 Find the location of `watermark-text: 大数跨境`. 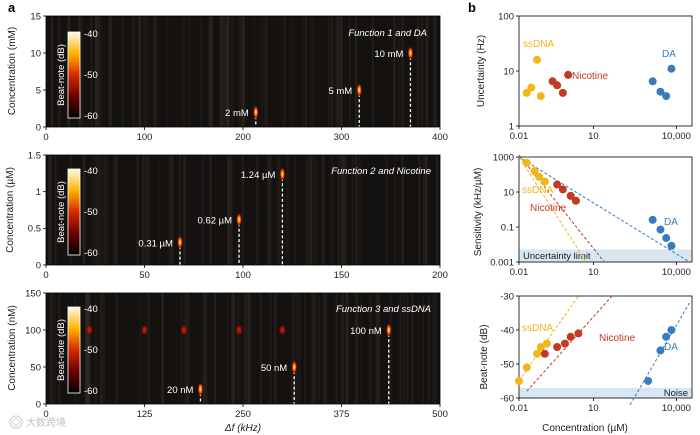

watermark-text: 大数跨境 is located at coordinates (46, 422).